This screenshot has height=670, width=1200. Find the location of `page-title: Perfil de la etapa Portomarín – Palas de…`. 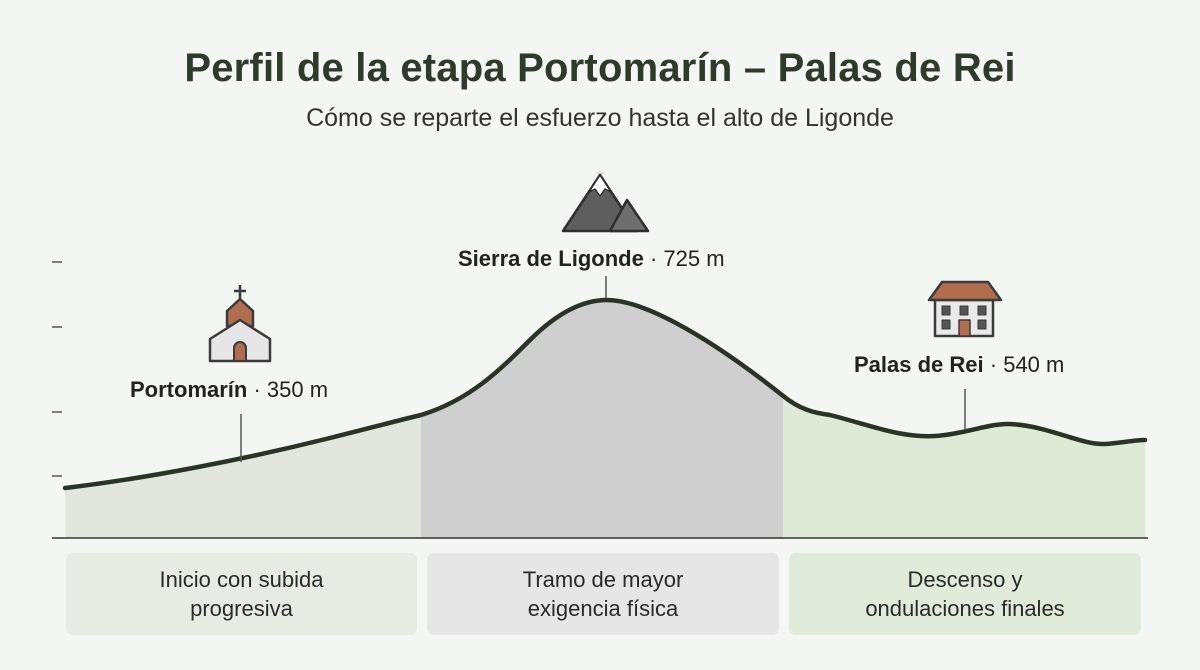

page-title: Perfil de la etapa Portomarín – Palas de… is located at coordinates (600, 68).